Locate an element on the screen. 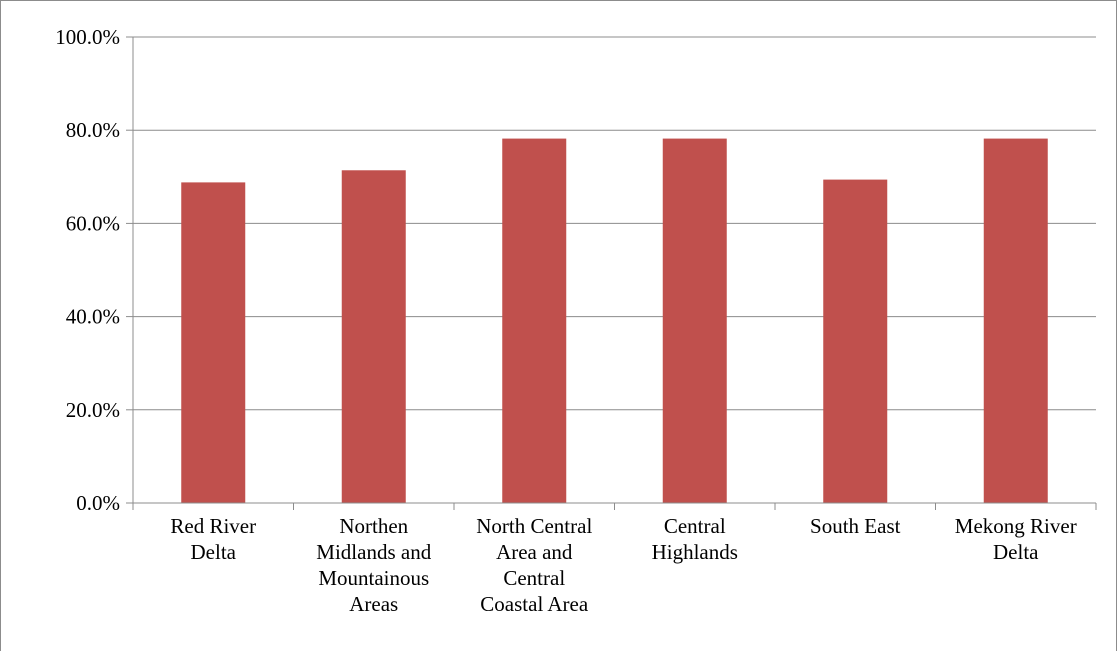 The image size is (1117, 652). y-tick-label: 100.0% is located at coordinates (87, 37).